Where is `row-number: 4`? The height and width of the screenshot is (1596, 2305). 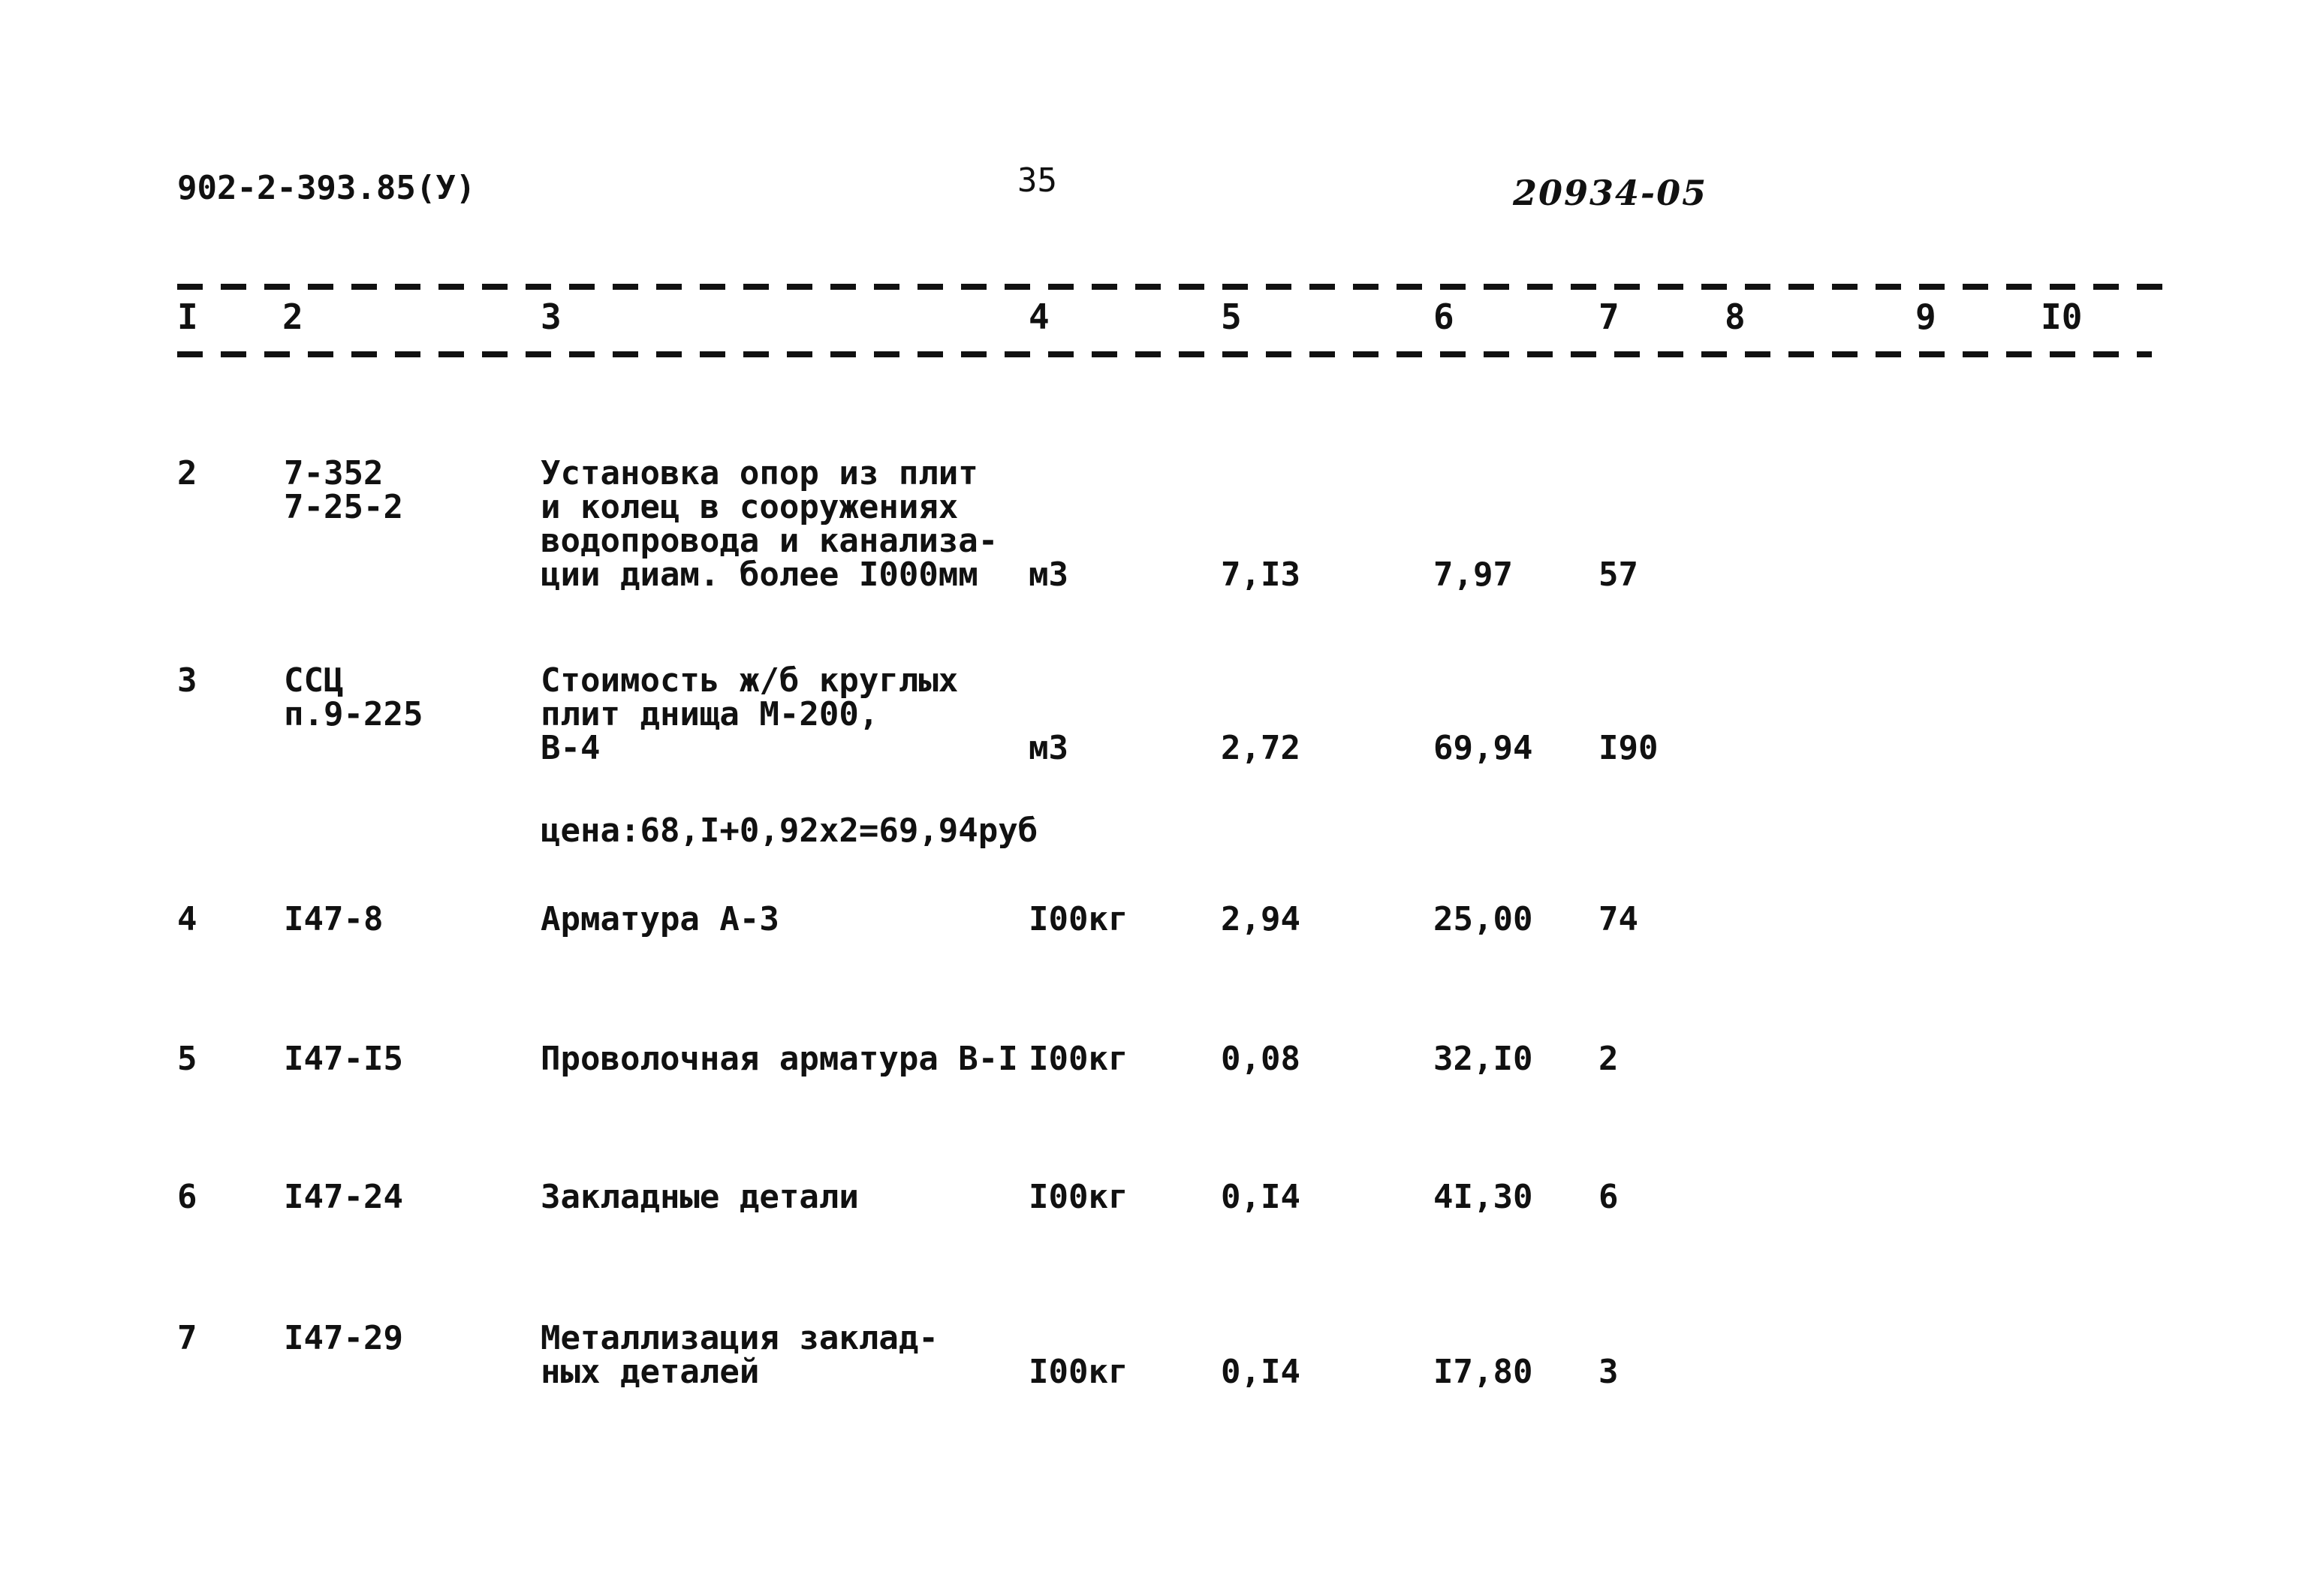
row-number: 4 is located at coordinates (187, 919).